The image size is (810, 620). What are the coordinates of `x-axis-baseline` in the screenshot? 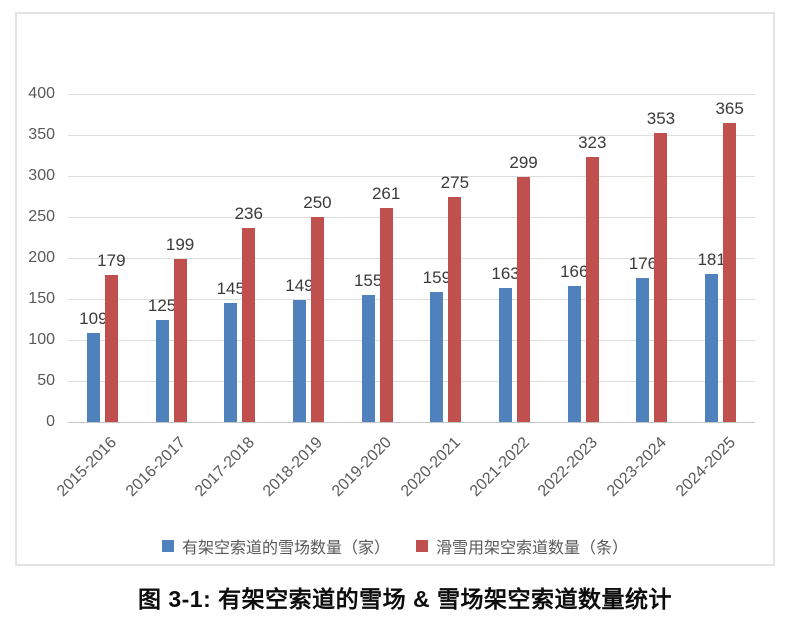 It's located at (411, 422).